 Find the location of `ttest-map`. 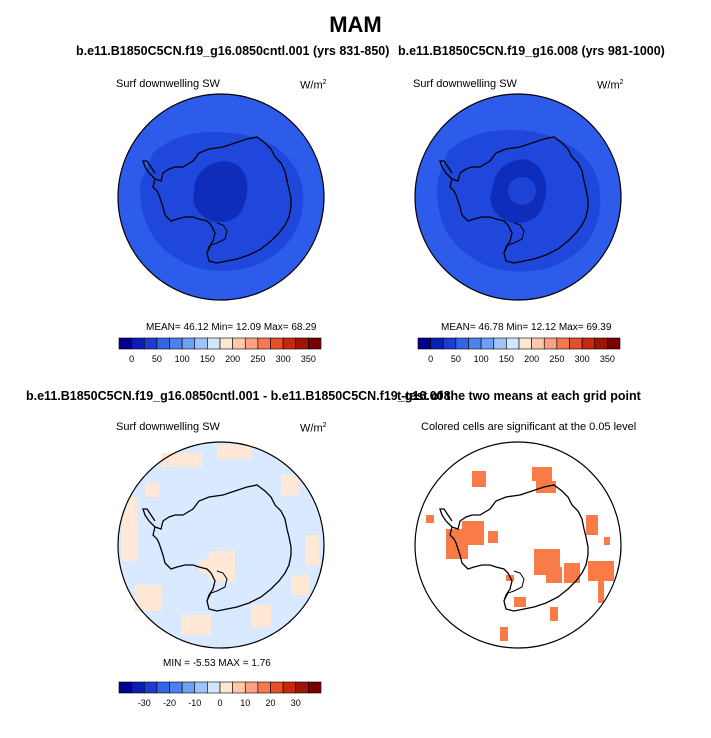

ttest-map is located at coordinates (518, 545).